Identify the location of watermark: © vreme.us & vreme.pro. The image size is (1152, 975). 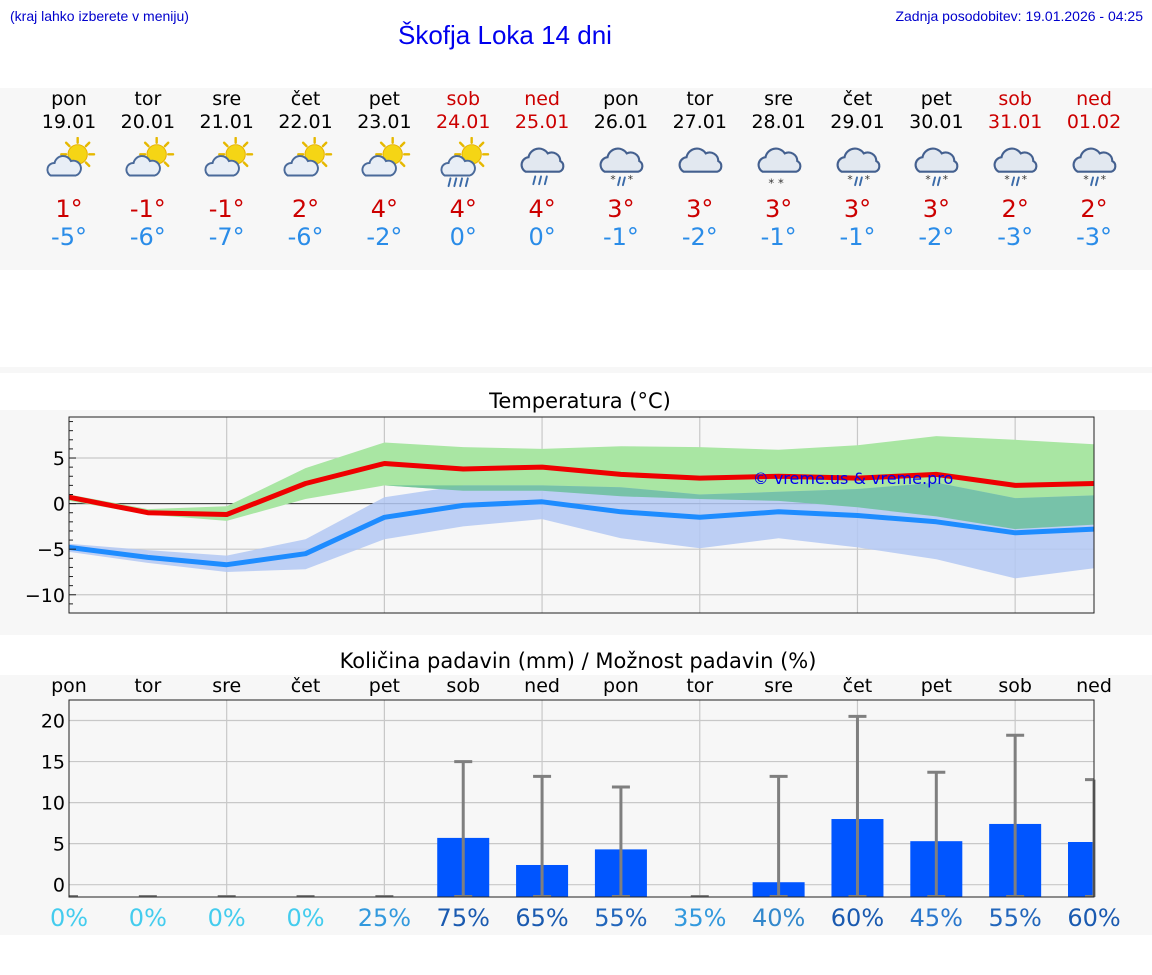
(853, 478).